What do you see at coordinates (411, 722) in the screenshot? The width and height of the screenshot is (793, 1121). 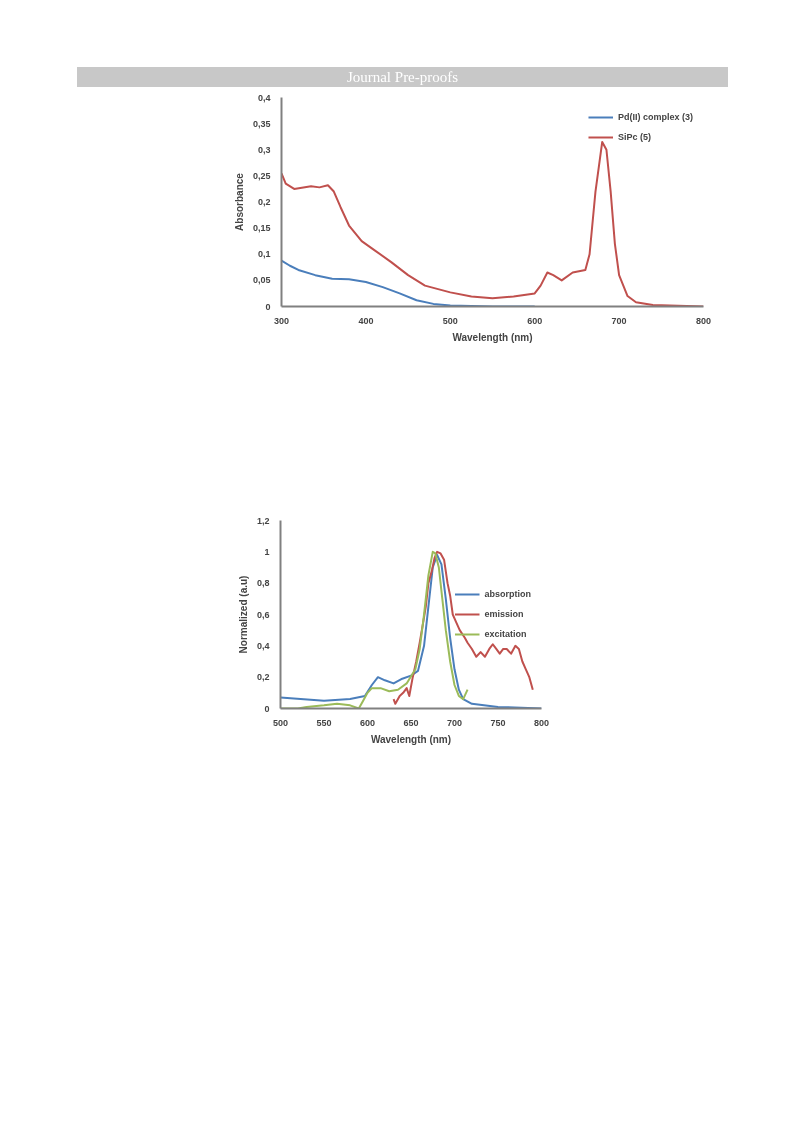 I see `x-tick-label: 650` at bounding box center [411, 722].